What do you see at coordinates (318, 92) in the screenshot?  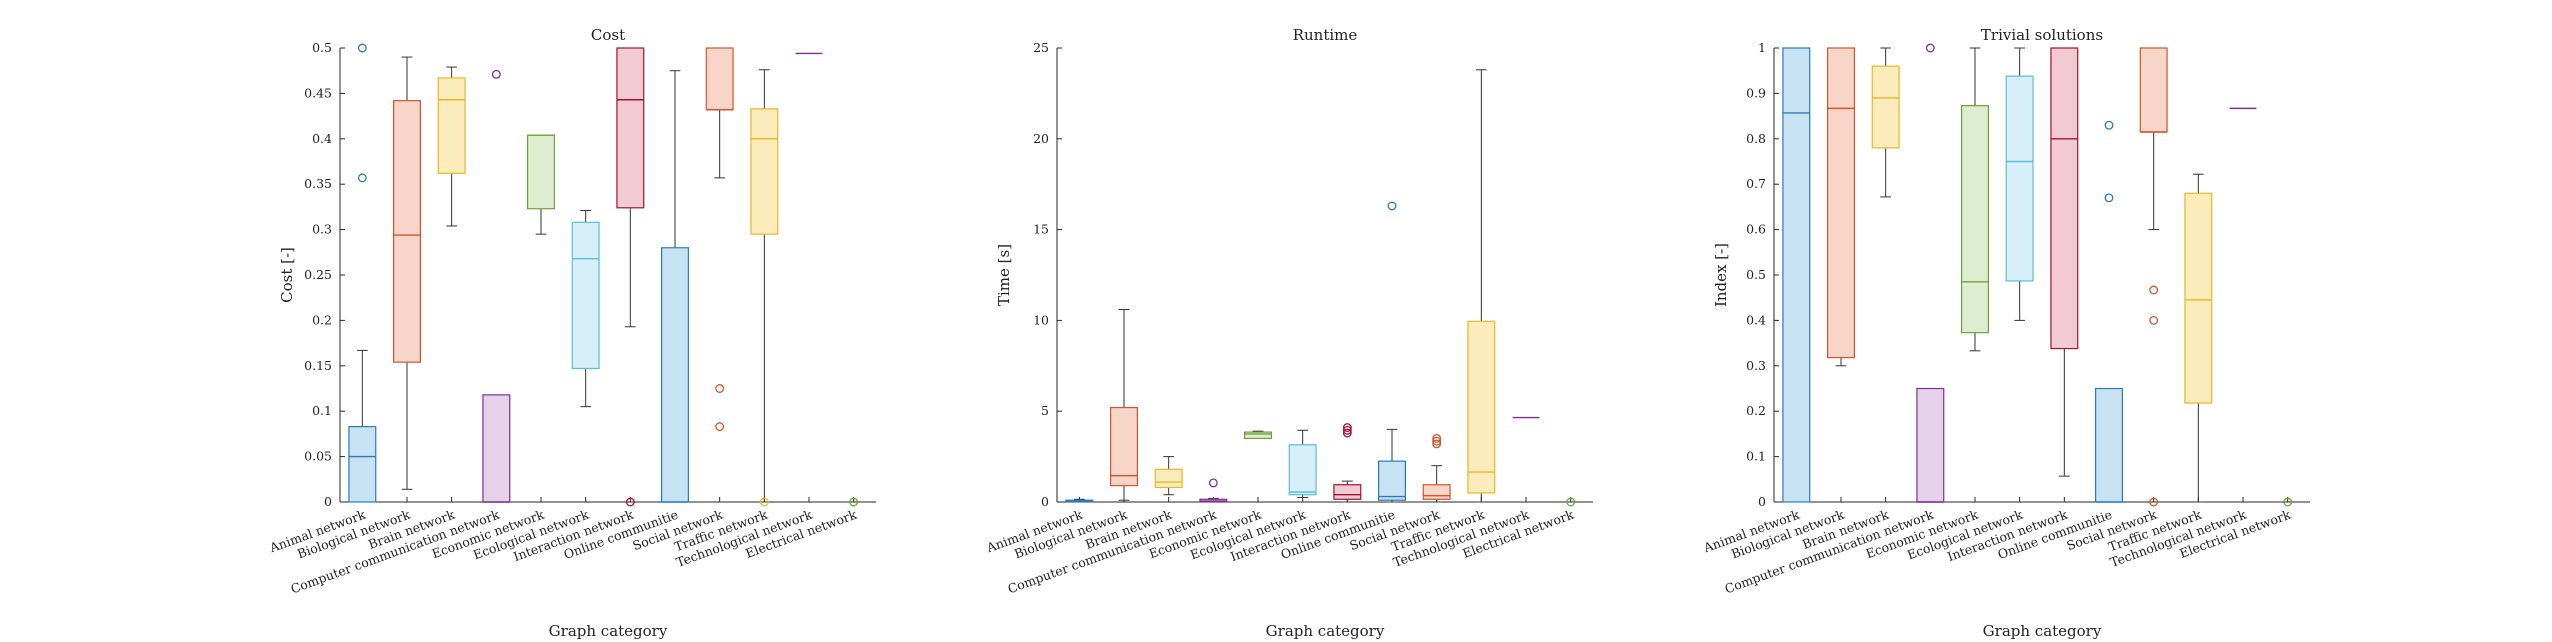 I see `y-tick-label: 0.45` at bounding box center [318, 92].